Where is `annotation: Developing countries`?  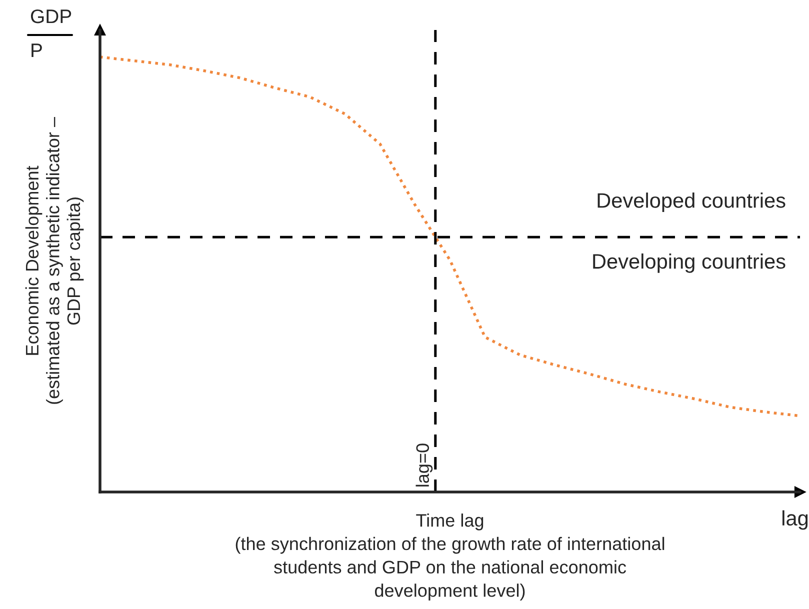
annotation: Developing countries is located at coordinates (689, 263).